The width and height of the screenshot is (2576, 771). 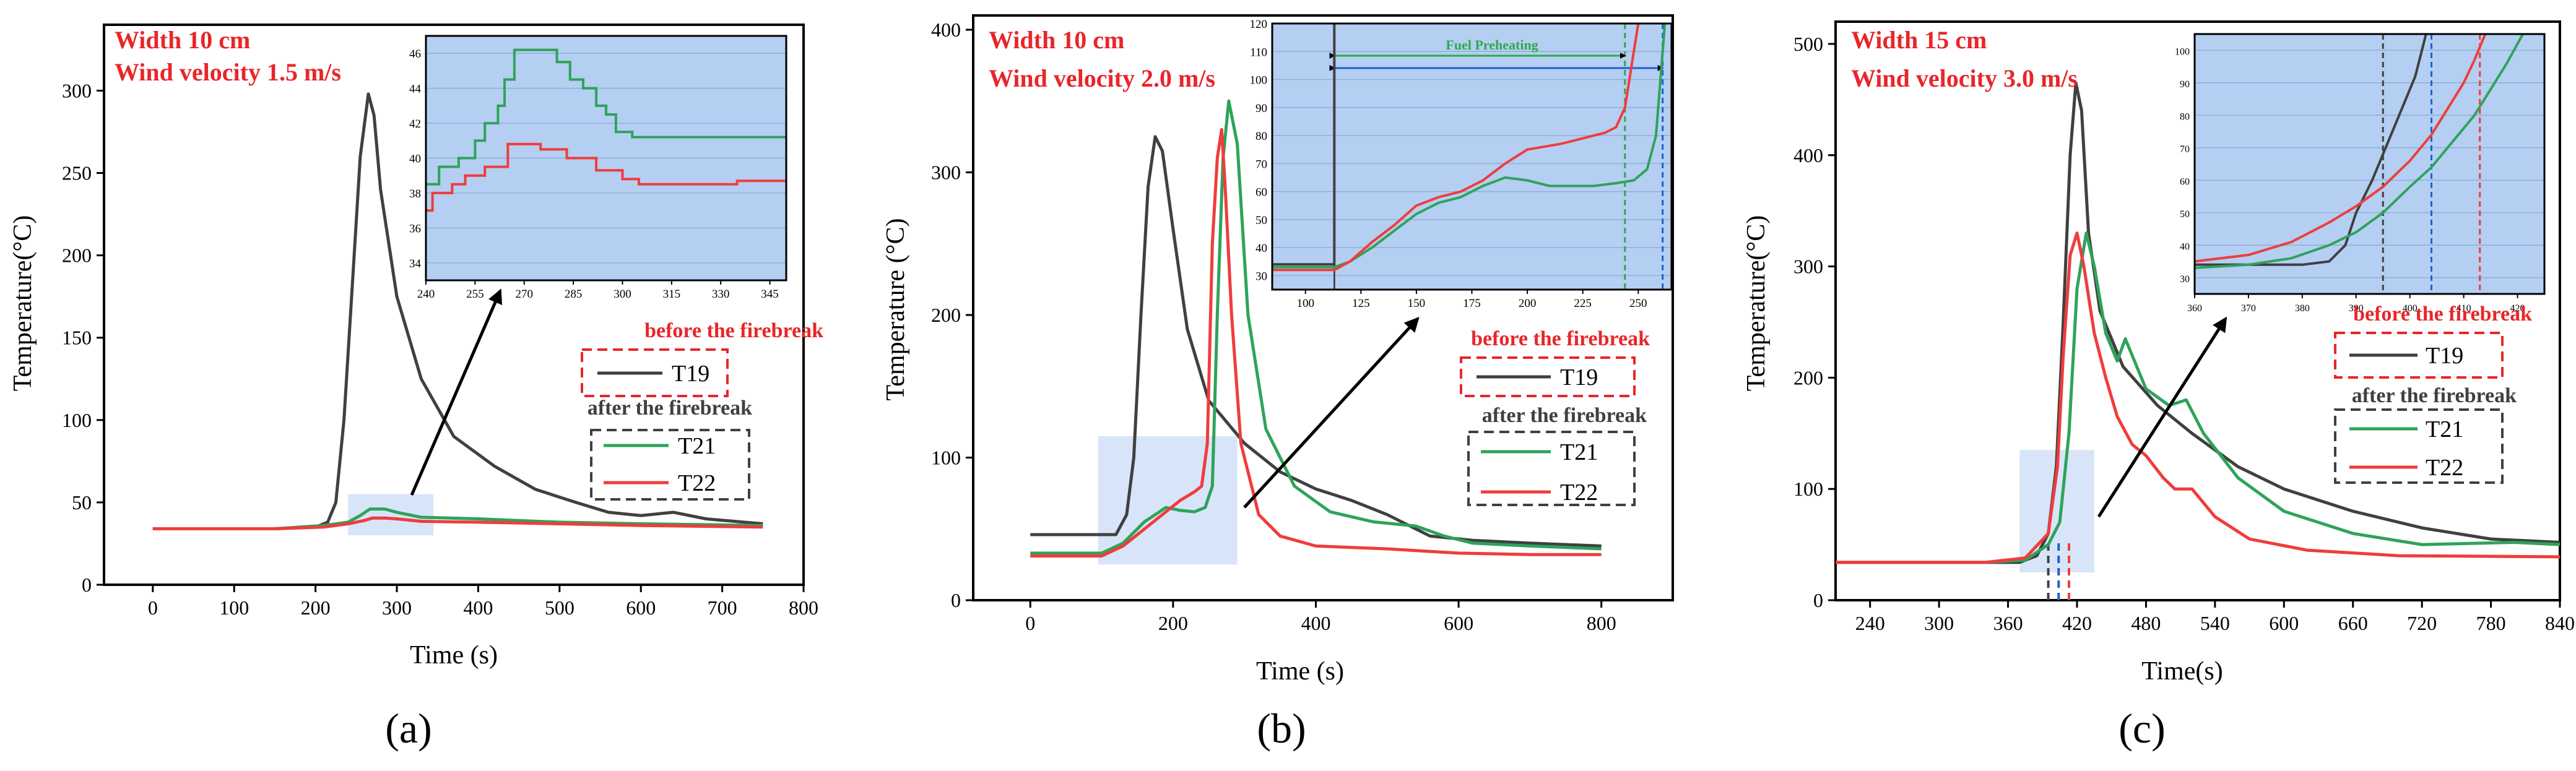 What do you see at coordinates (896, 309) in the screenshot?
I see `y-axis-label: Temperature (°C)` at bounding box center [896, 309].